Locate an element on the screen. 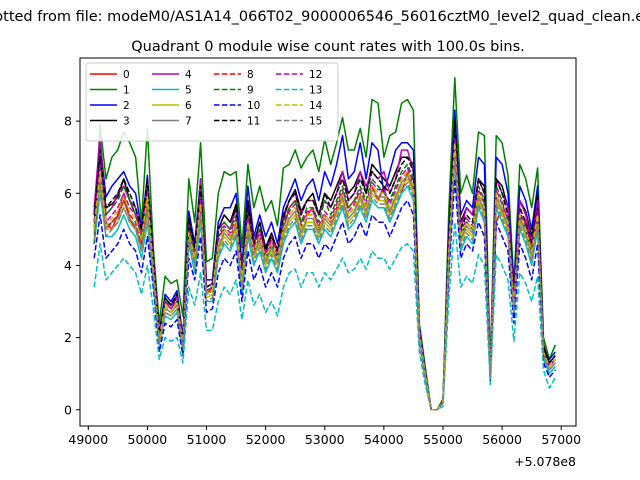 The height and width of the screenshot is (480, 640). x-offset-label: +5.078e8 is located at coordinates (545, 461).